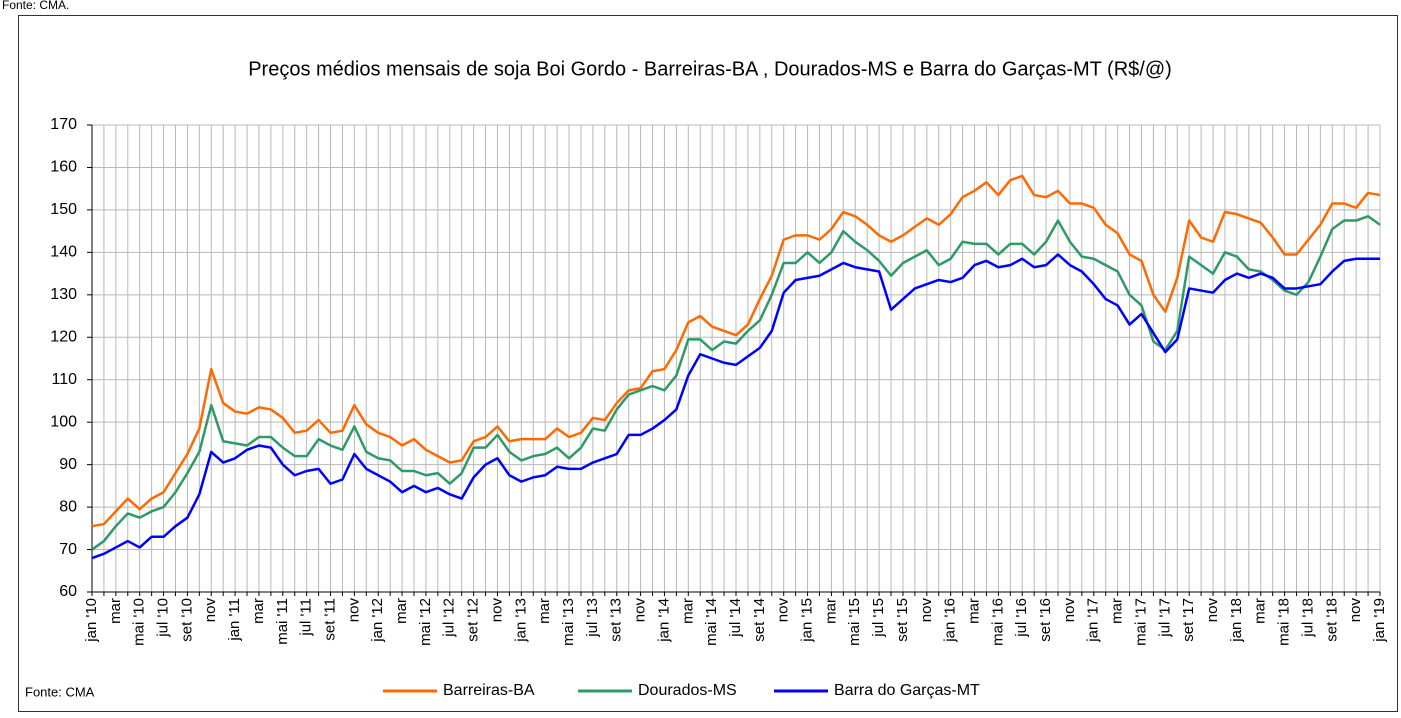 This screenshot has height=718, width=1401. What do you see at coordinates (63, 336) in the screenshot?
I see `y-tick-label: 120` at bounding box center [63, 336].